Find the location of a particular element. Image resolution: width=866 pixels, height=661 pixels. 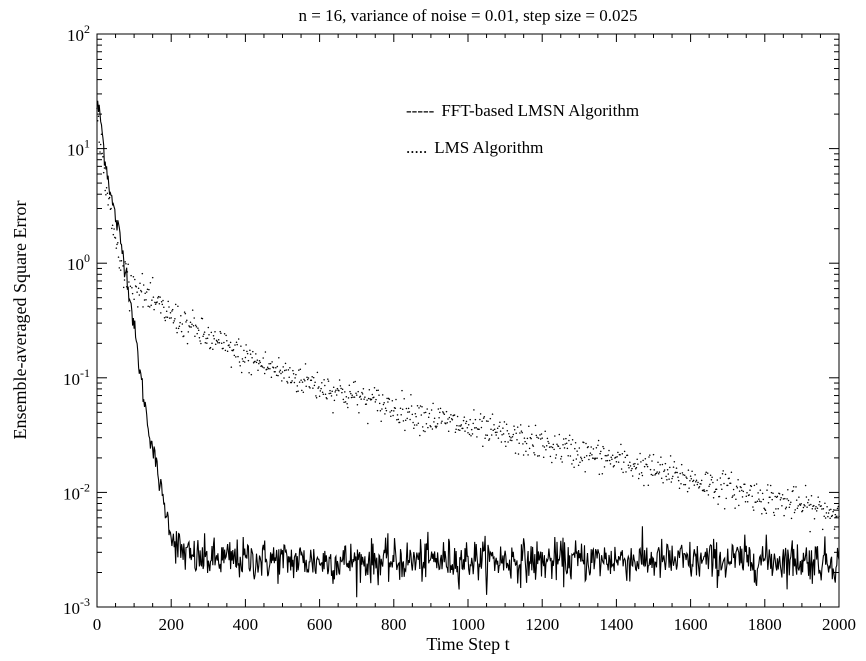

x-tick-label: 1200 is located at coordinates (542, 624).